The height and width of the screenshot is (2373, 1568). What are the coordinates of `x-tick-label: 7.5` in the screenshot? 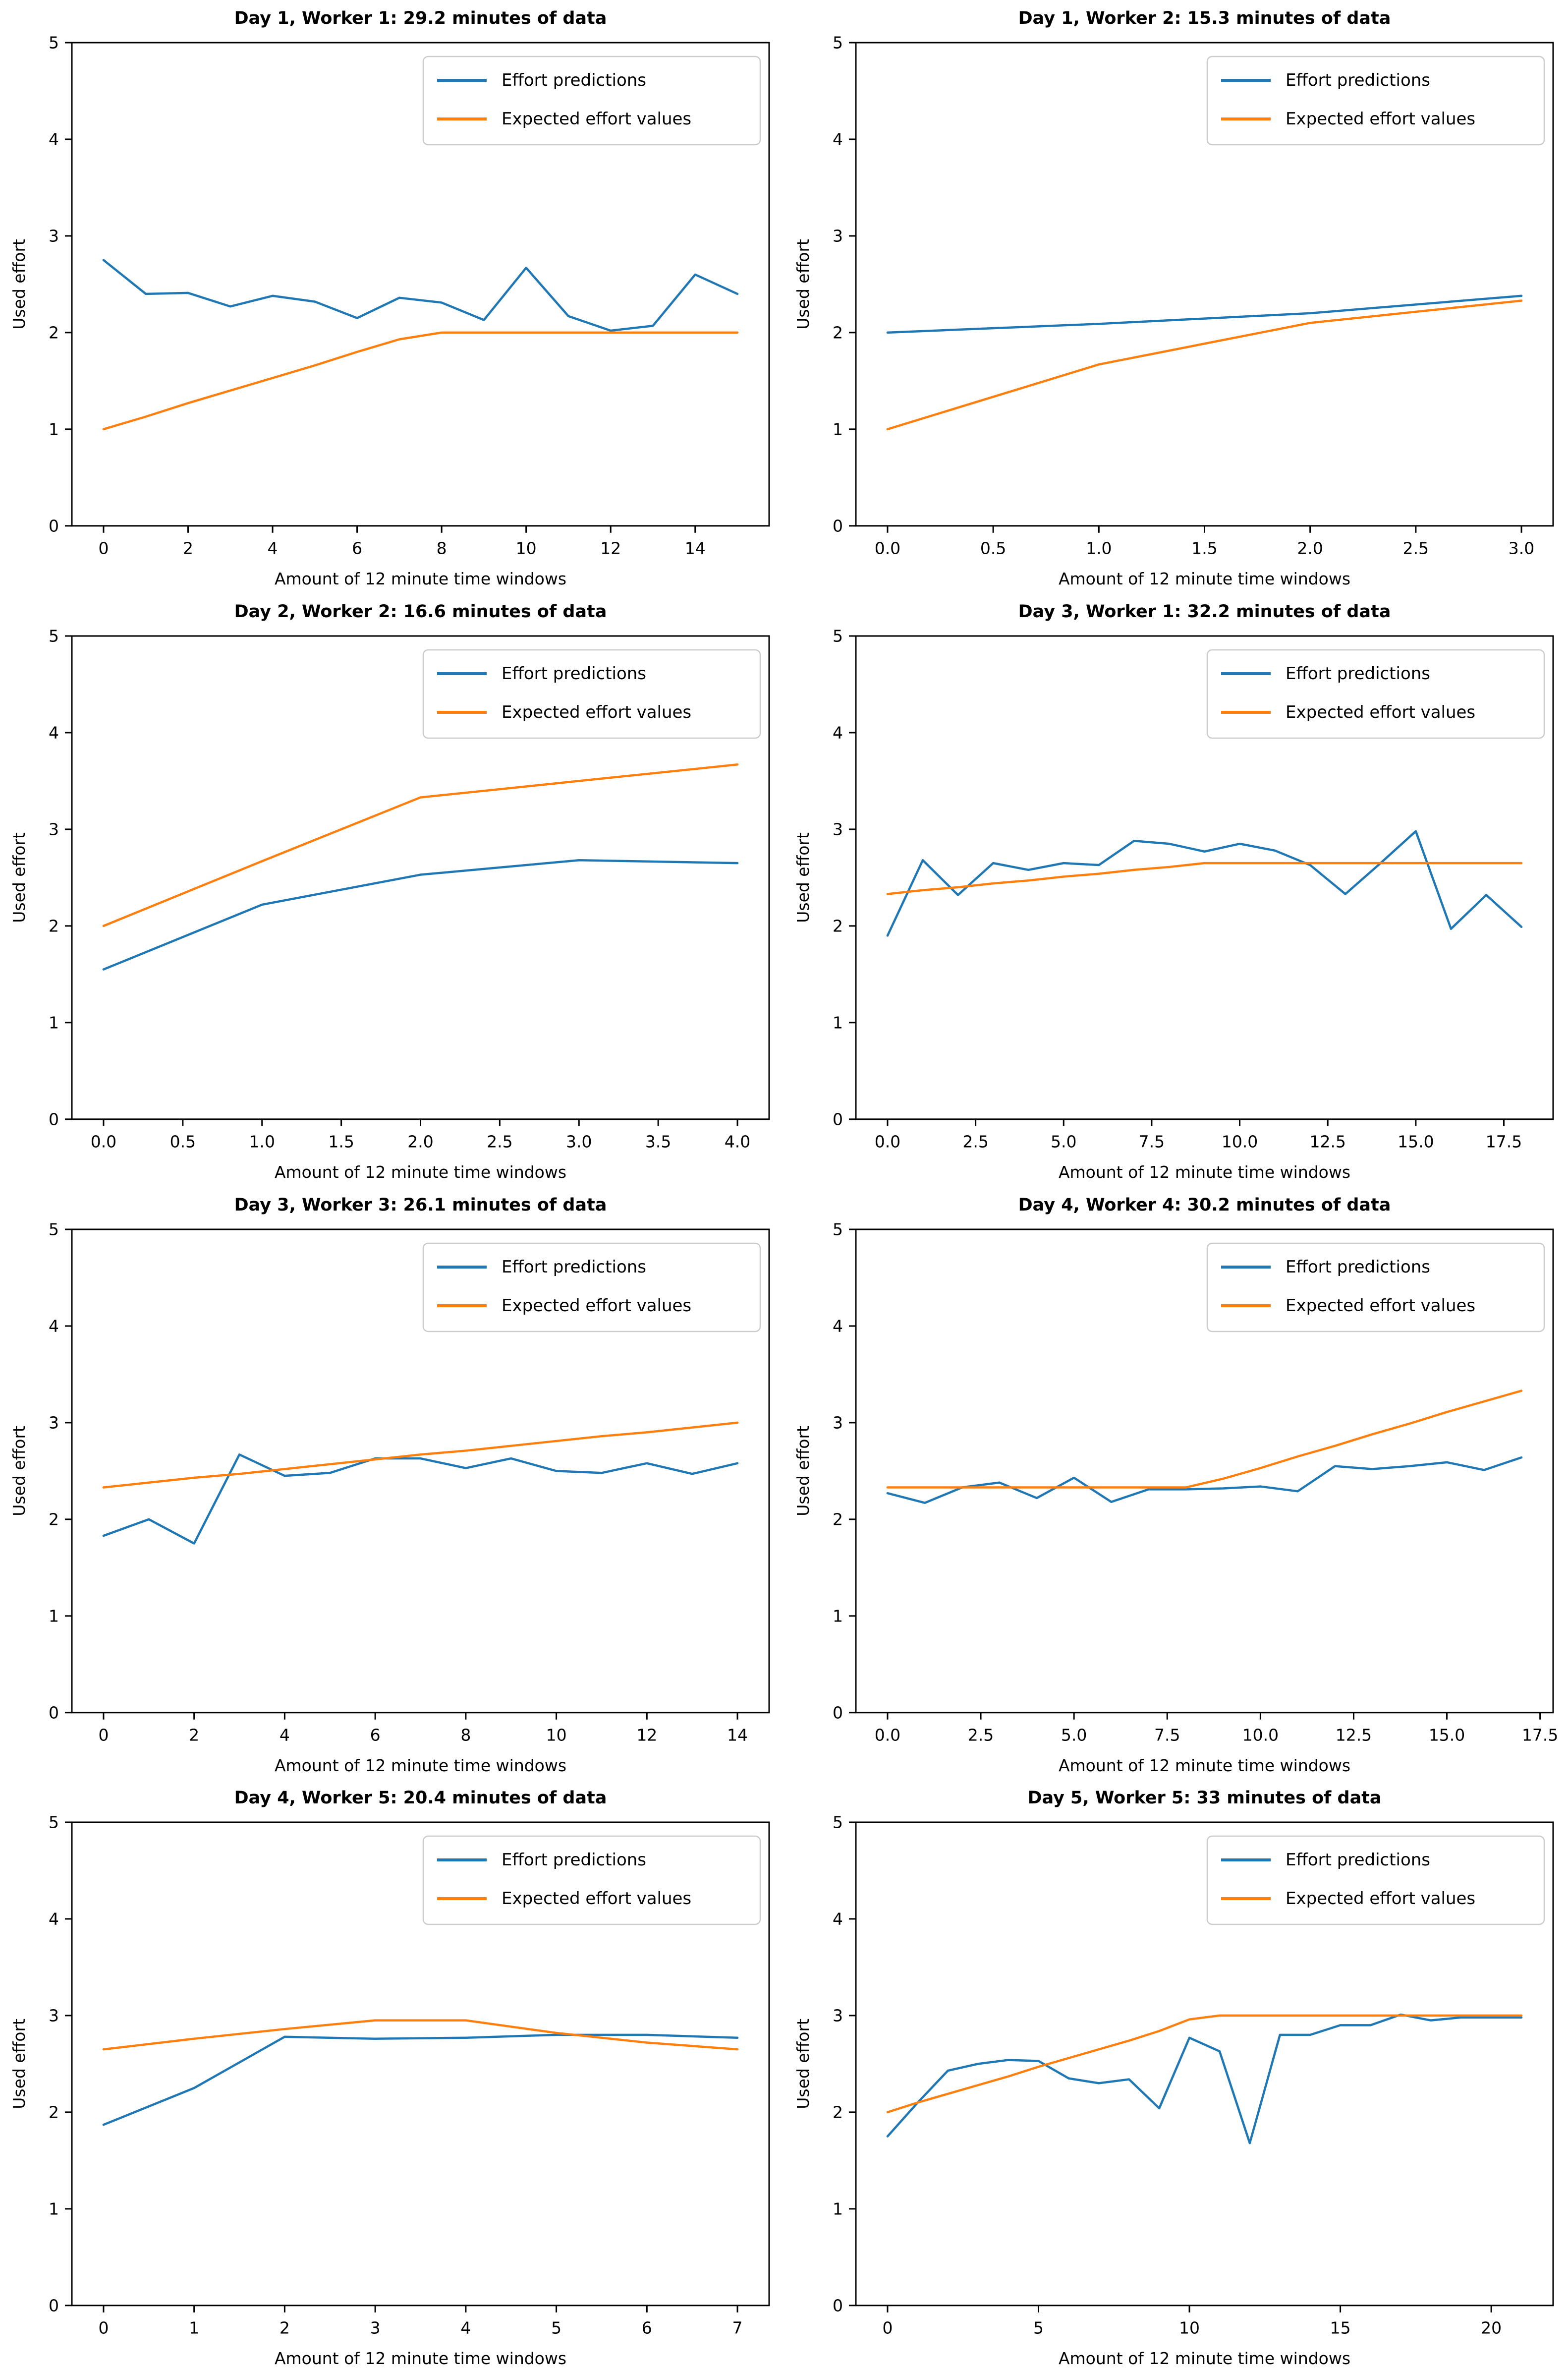 It's located at (1152, 1141).